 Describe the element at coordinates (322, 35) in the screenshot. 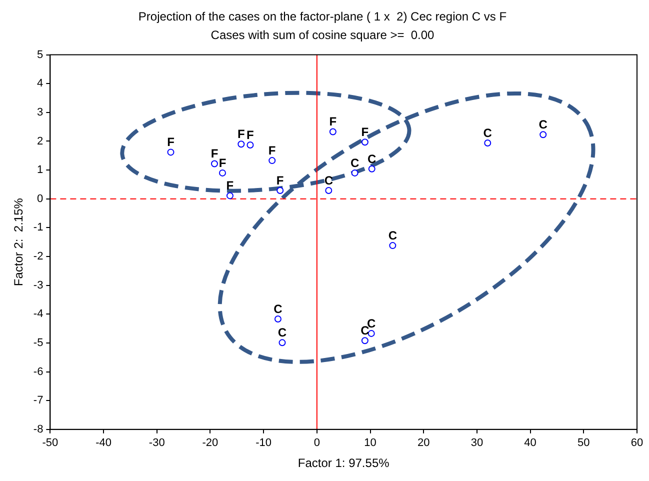

I see `chart-subtitle: Cases with sum of cosine square >= 0.00` at that location.